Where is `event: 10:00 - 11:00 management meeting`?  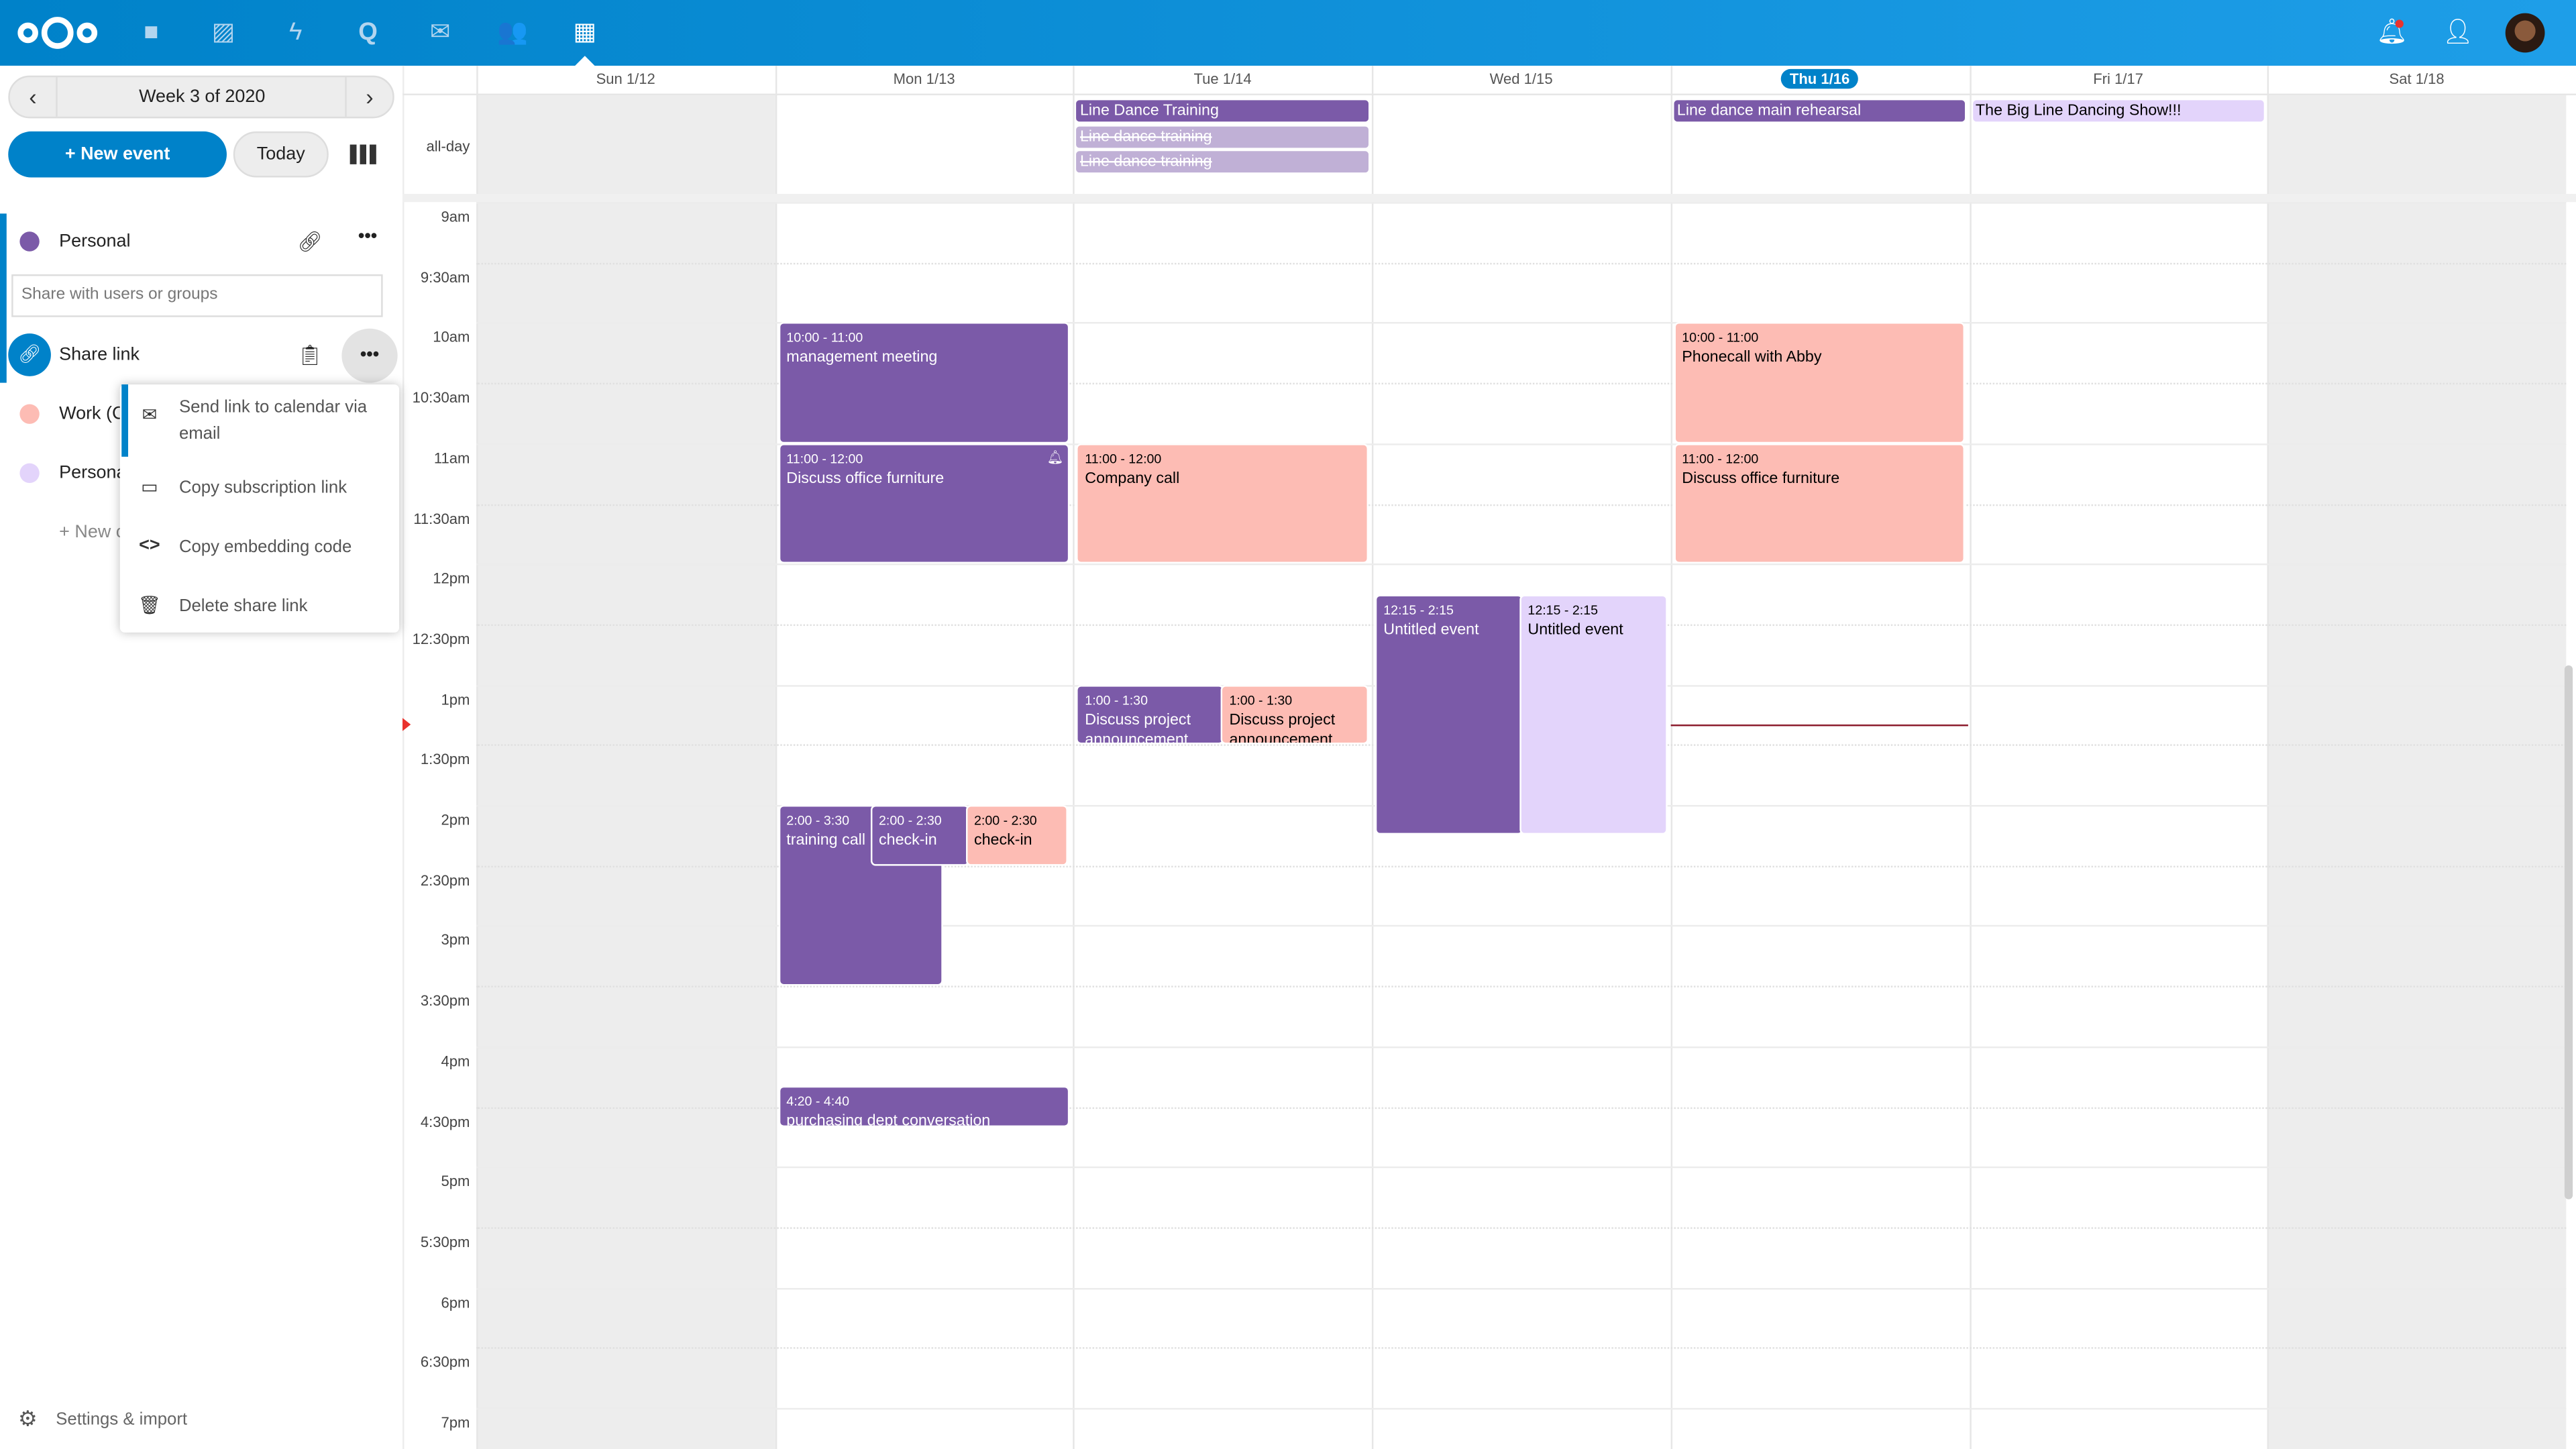
event: 10:00 - 11:00 management meeting is located at coordinates (924, 382).